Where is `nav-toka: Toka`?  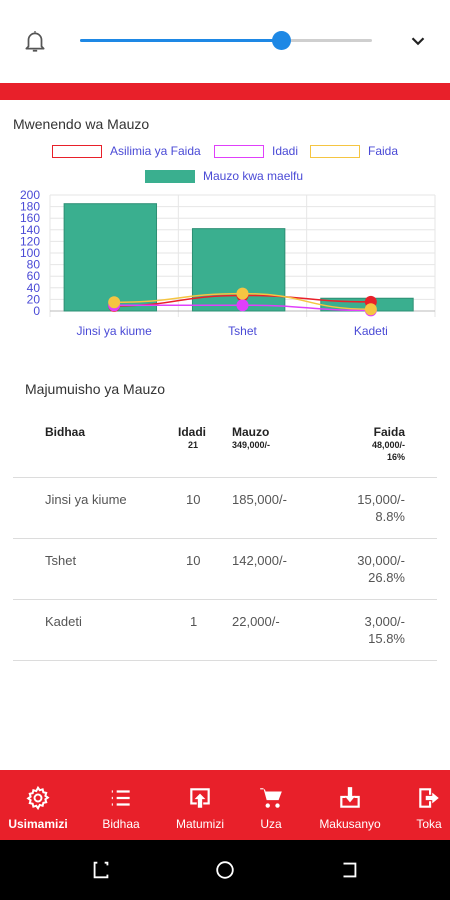 nav-toka: Toka is located at coordinates (427, 805).